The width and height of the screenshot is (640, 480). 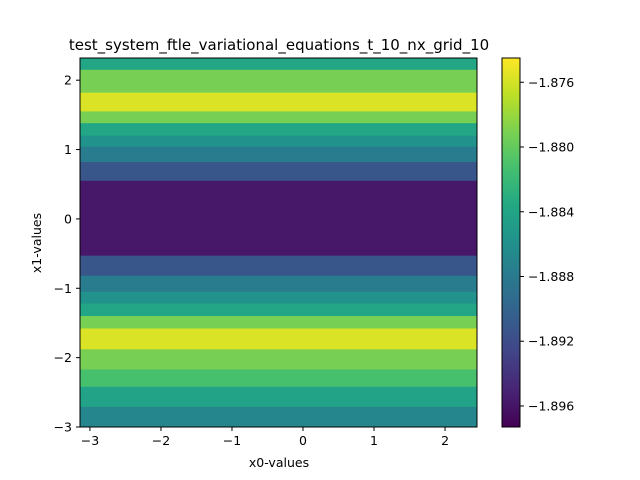 What do you see at coordinates (161, 440) in the screenshot?
I see `x-tick-label: −2` at bounding box center [161, 440].